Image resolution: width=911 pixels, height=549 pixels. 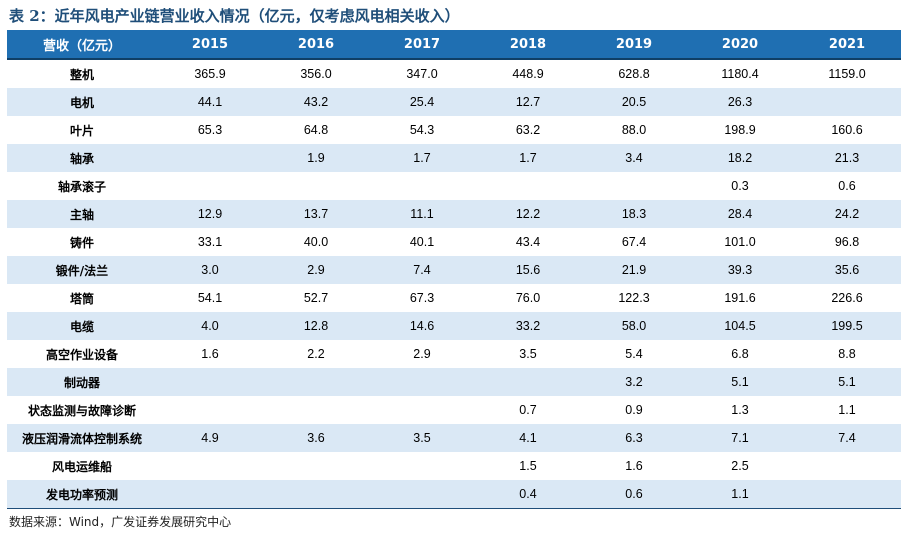 What do you see at coordinates (740, 410) in the screenshot?
I see `table-cell: 1.3` at bounding box center [740, 410].